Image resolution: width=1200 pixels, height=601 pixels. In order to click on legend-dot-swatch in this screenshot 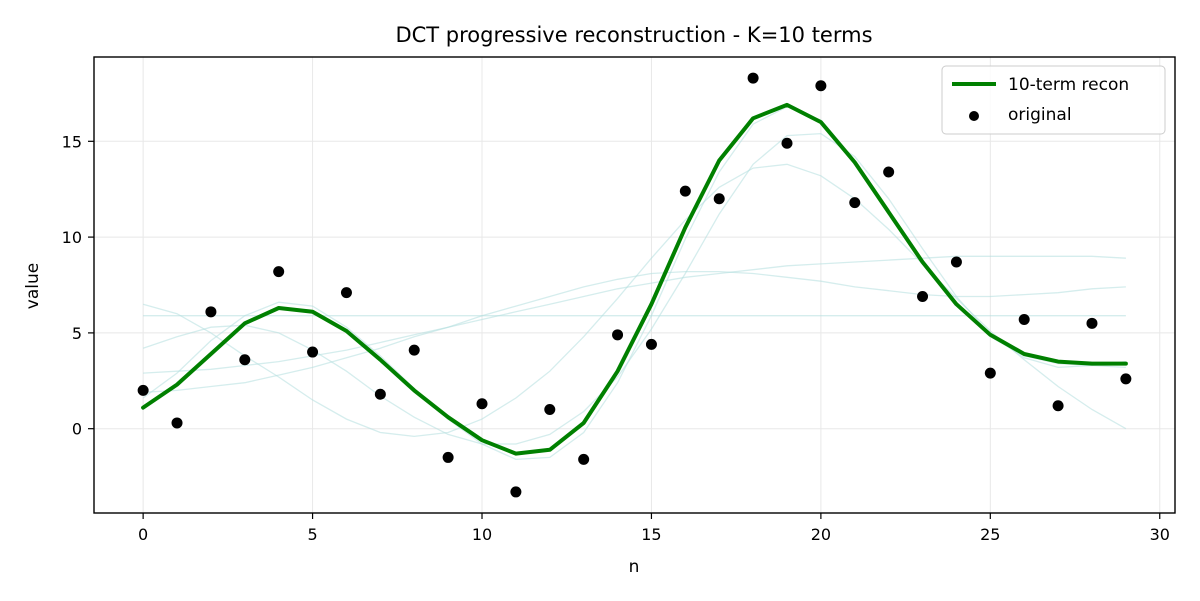, I will do `click(974, 116)`.